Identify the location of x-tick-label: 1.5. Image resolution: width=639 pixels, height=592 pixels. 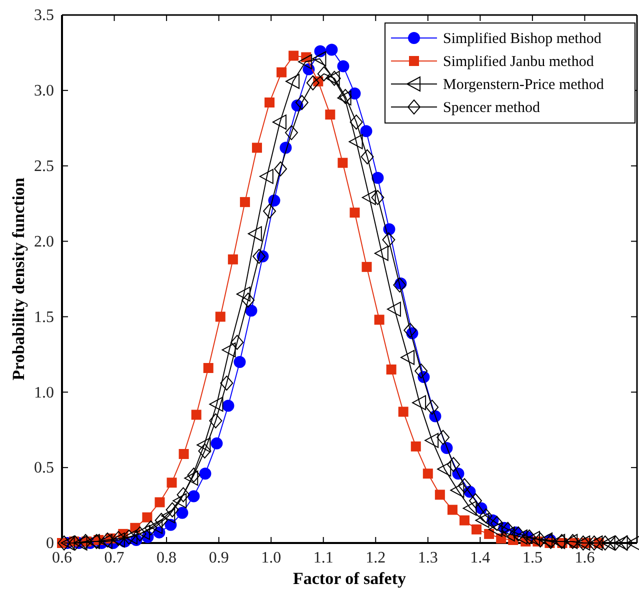
(532, 557).